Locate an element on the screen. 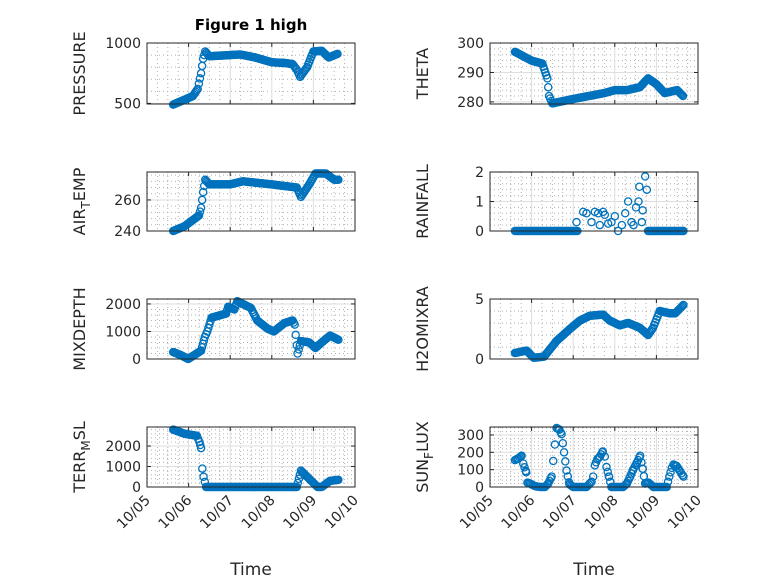 This screenshot has height=588, width=778. y-tick-label: 2000 is located at coordinates (123, 305).